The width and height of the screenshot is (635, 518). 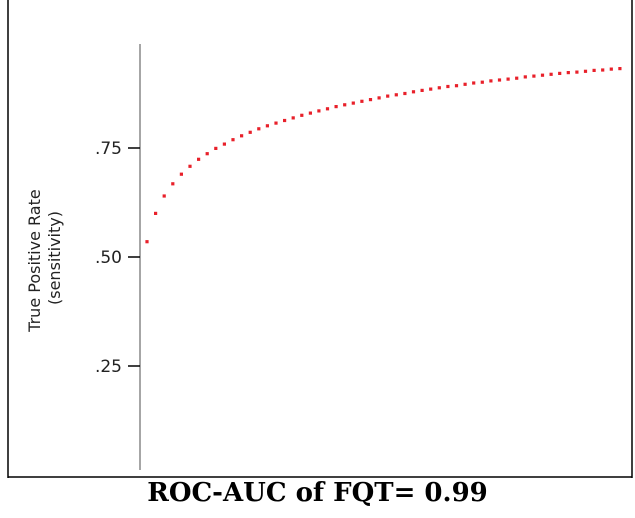 What do you see at coordinates (108, 149) in the screenshot?
I see `y-tick-label-2: .75` at bounding box center [108, 149].